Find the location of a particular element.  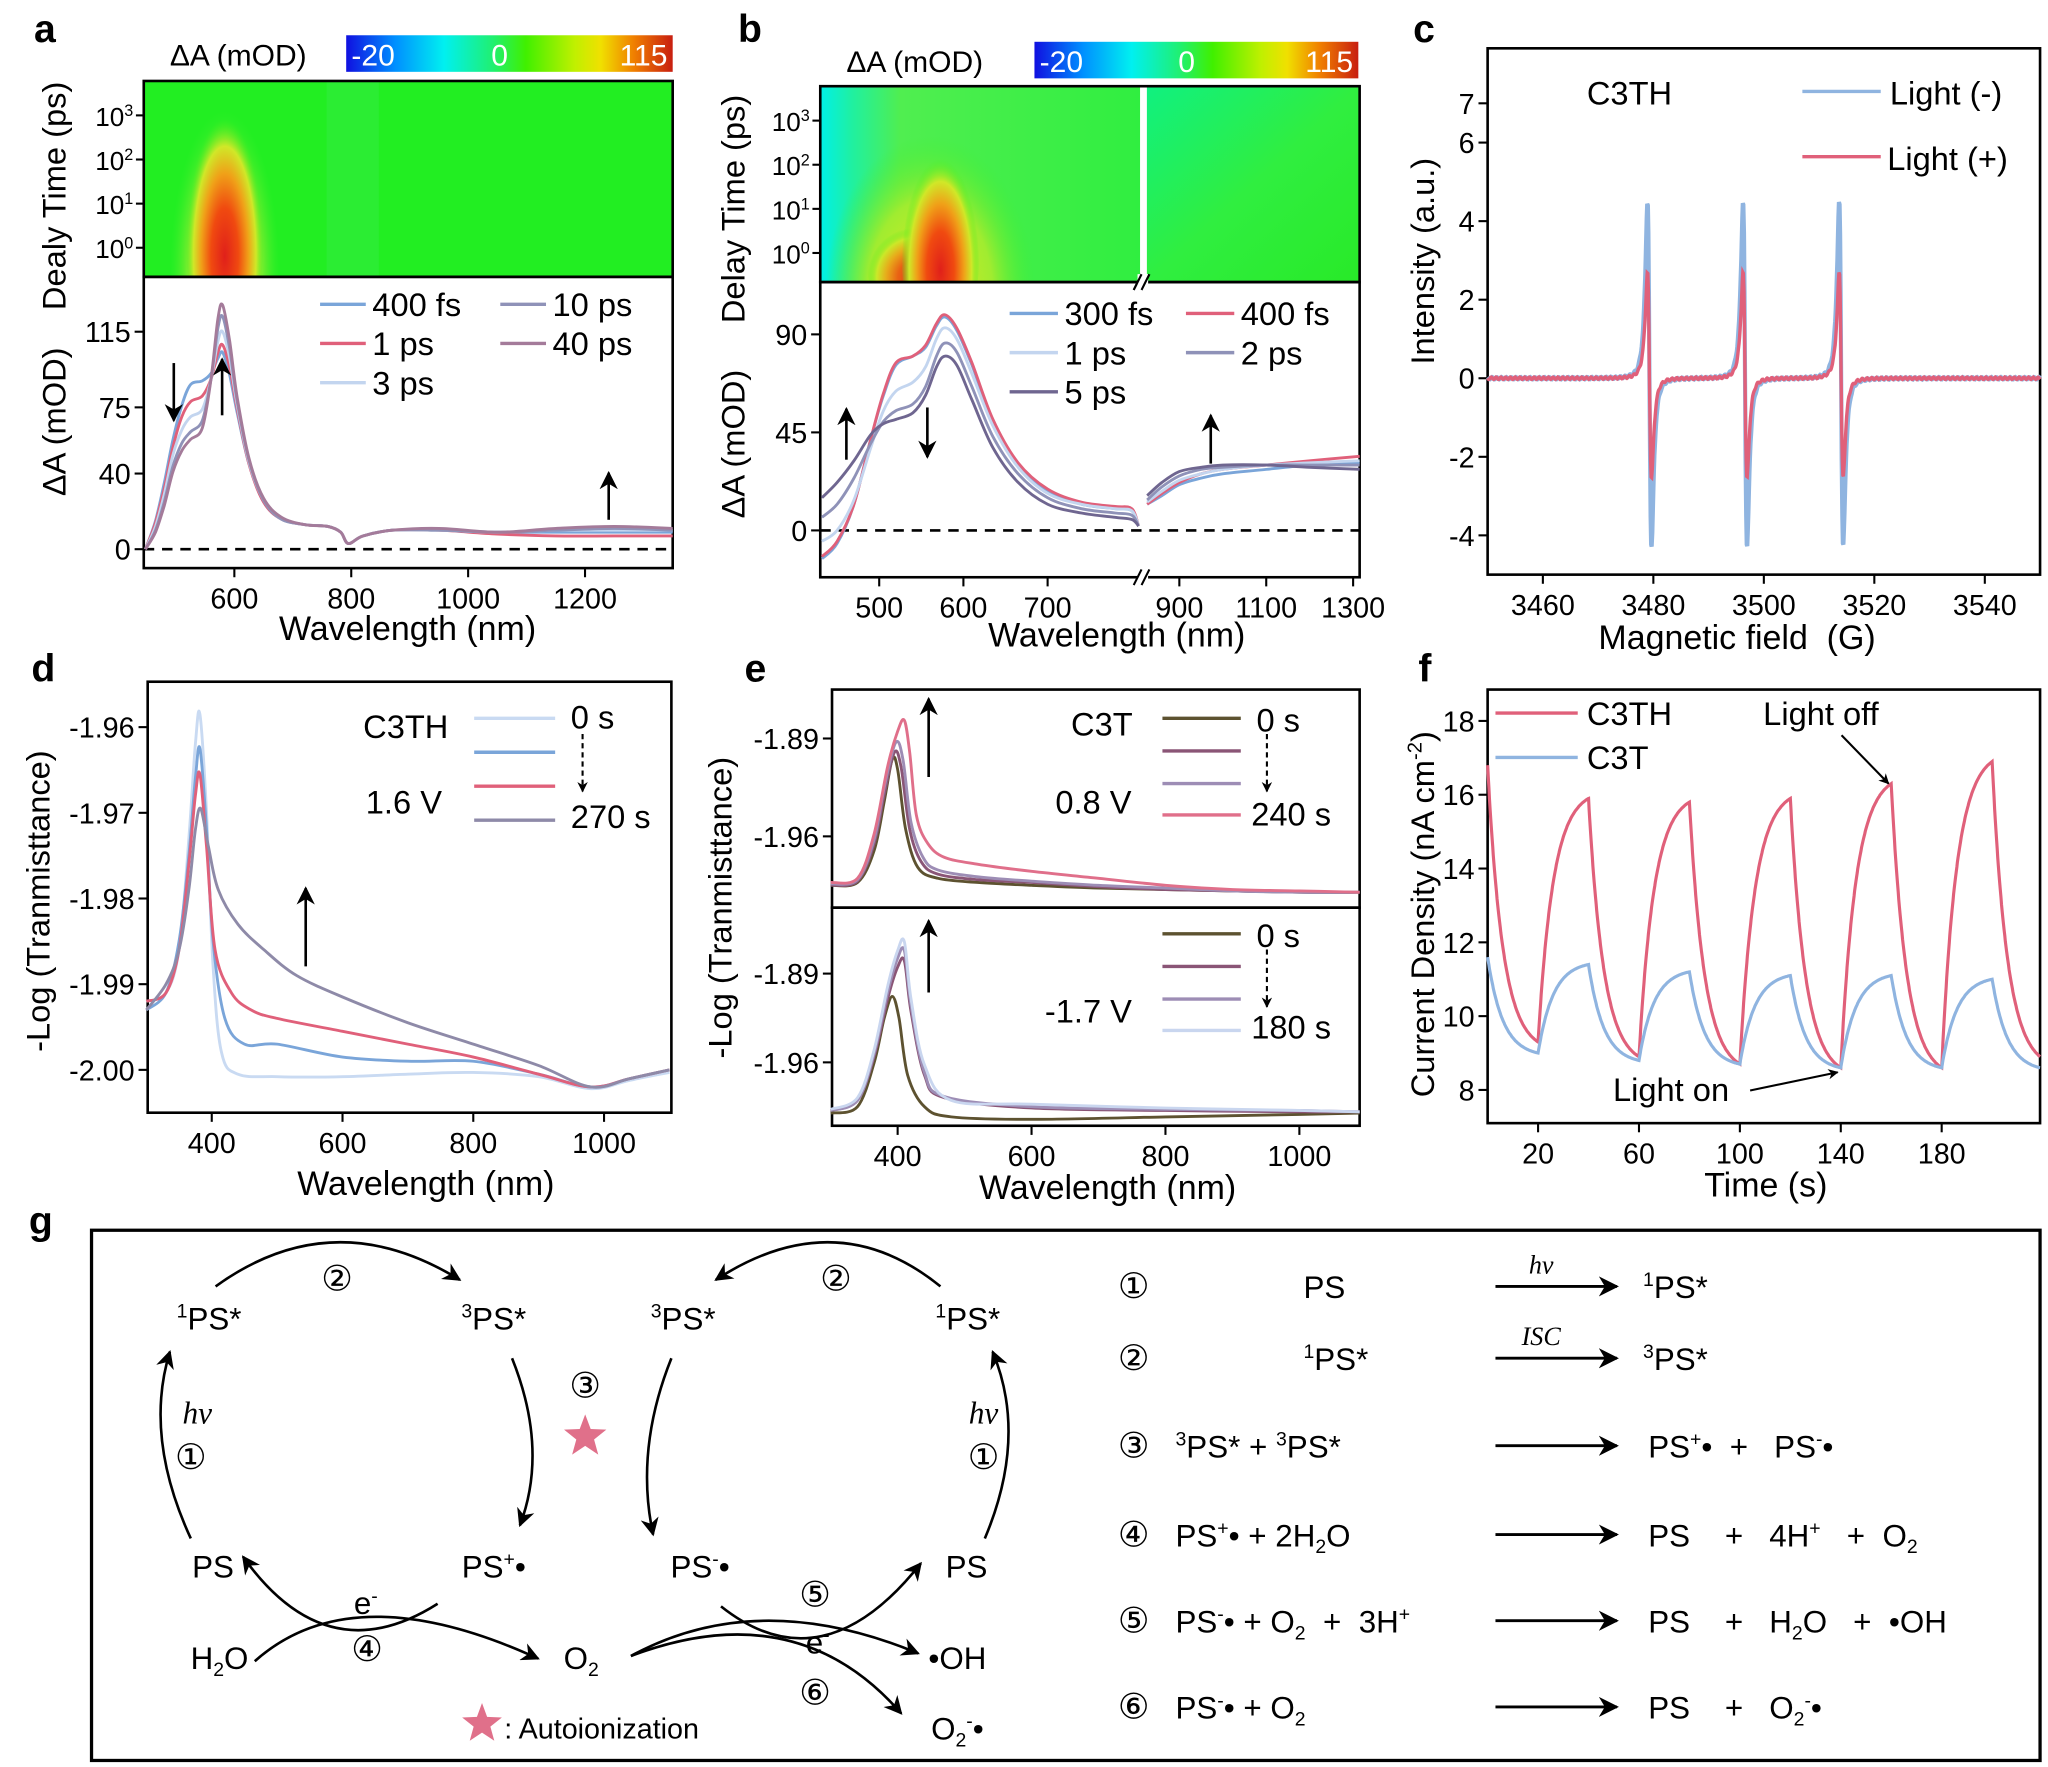

text-segment: • + 2H is located at coordinates (1272, 1535).